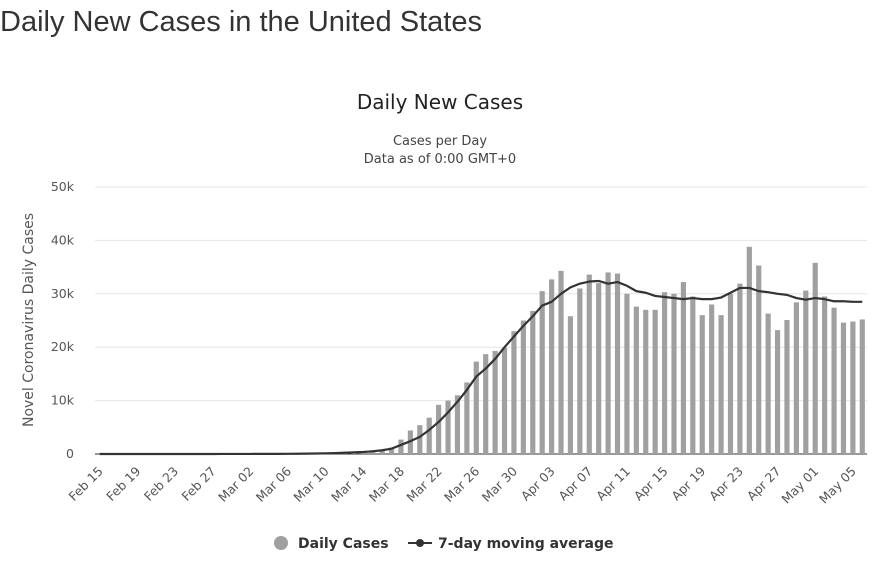 This screenshot has width=885, height=580. I want to click on chart-subtitle-line-1: Cases per Day, so click(440, 141).